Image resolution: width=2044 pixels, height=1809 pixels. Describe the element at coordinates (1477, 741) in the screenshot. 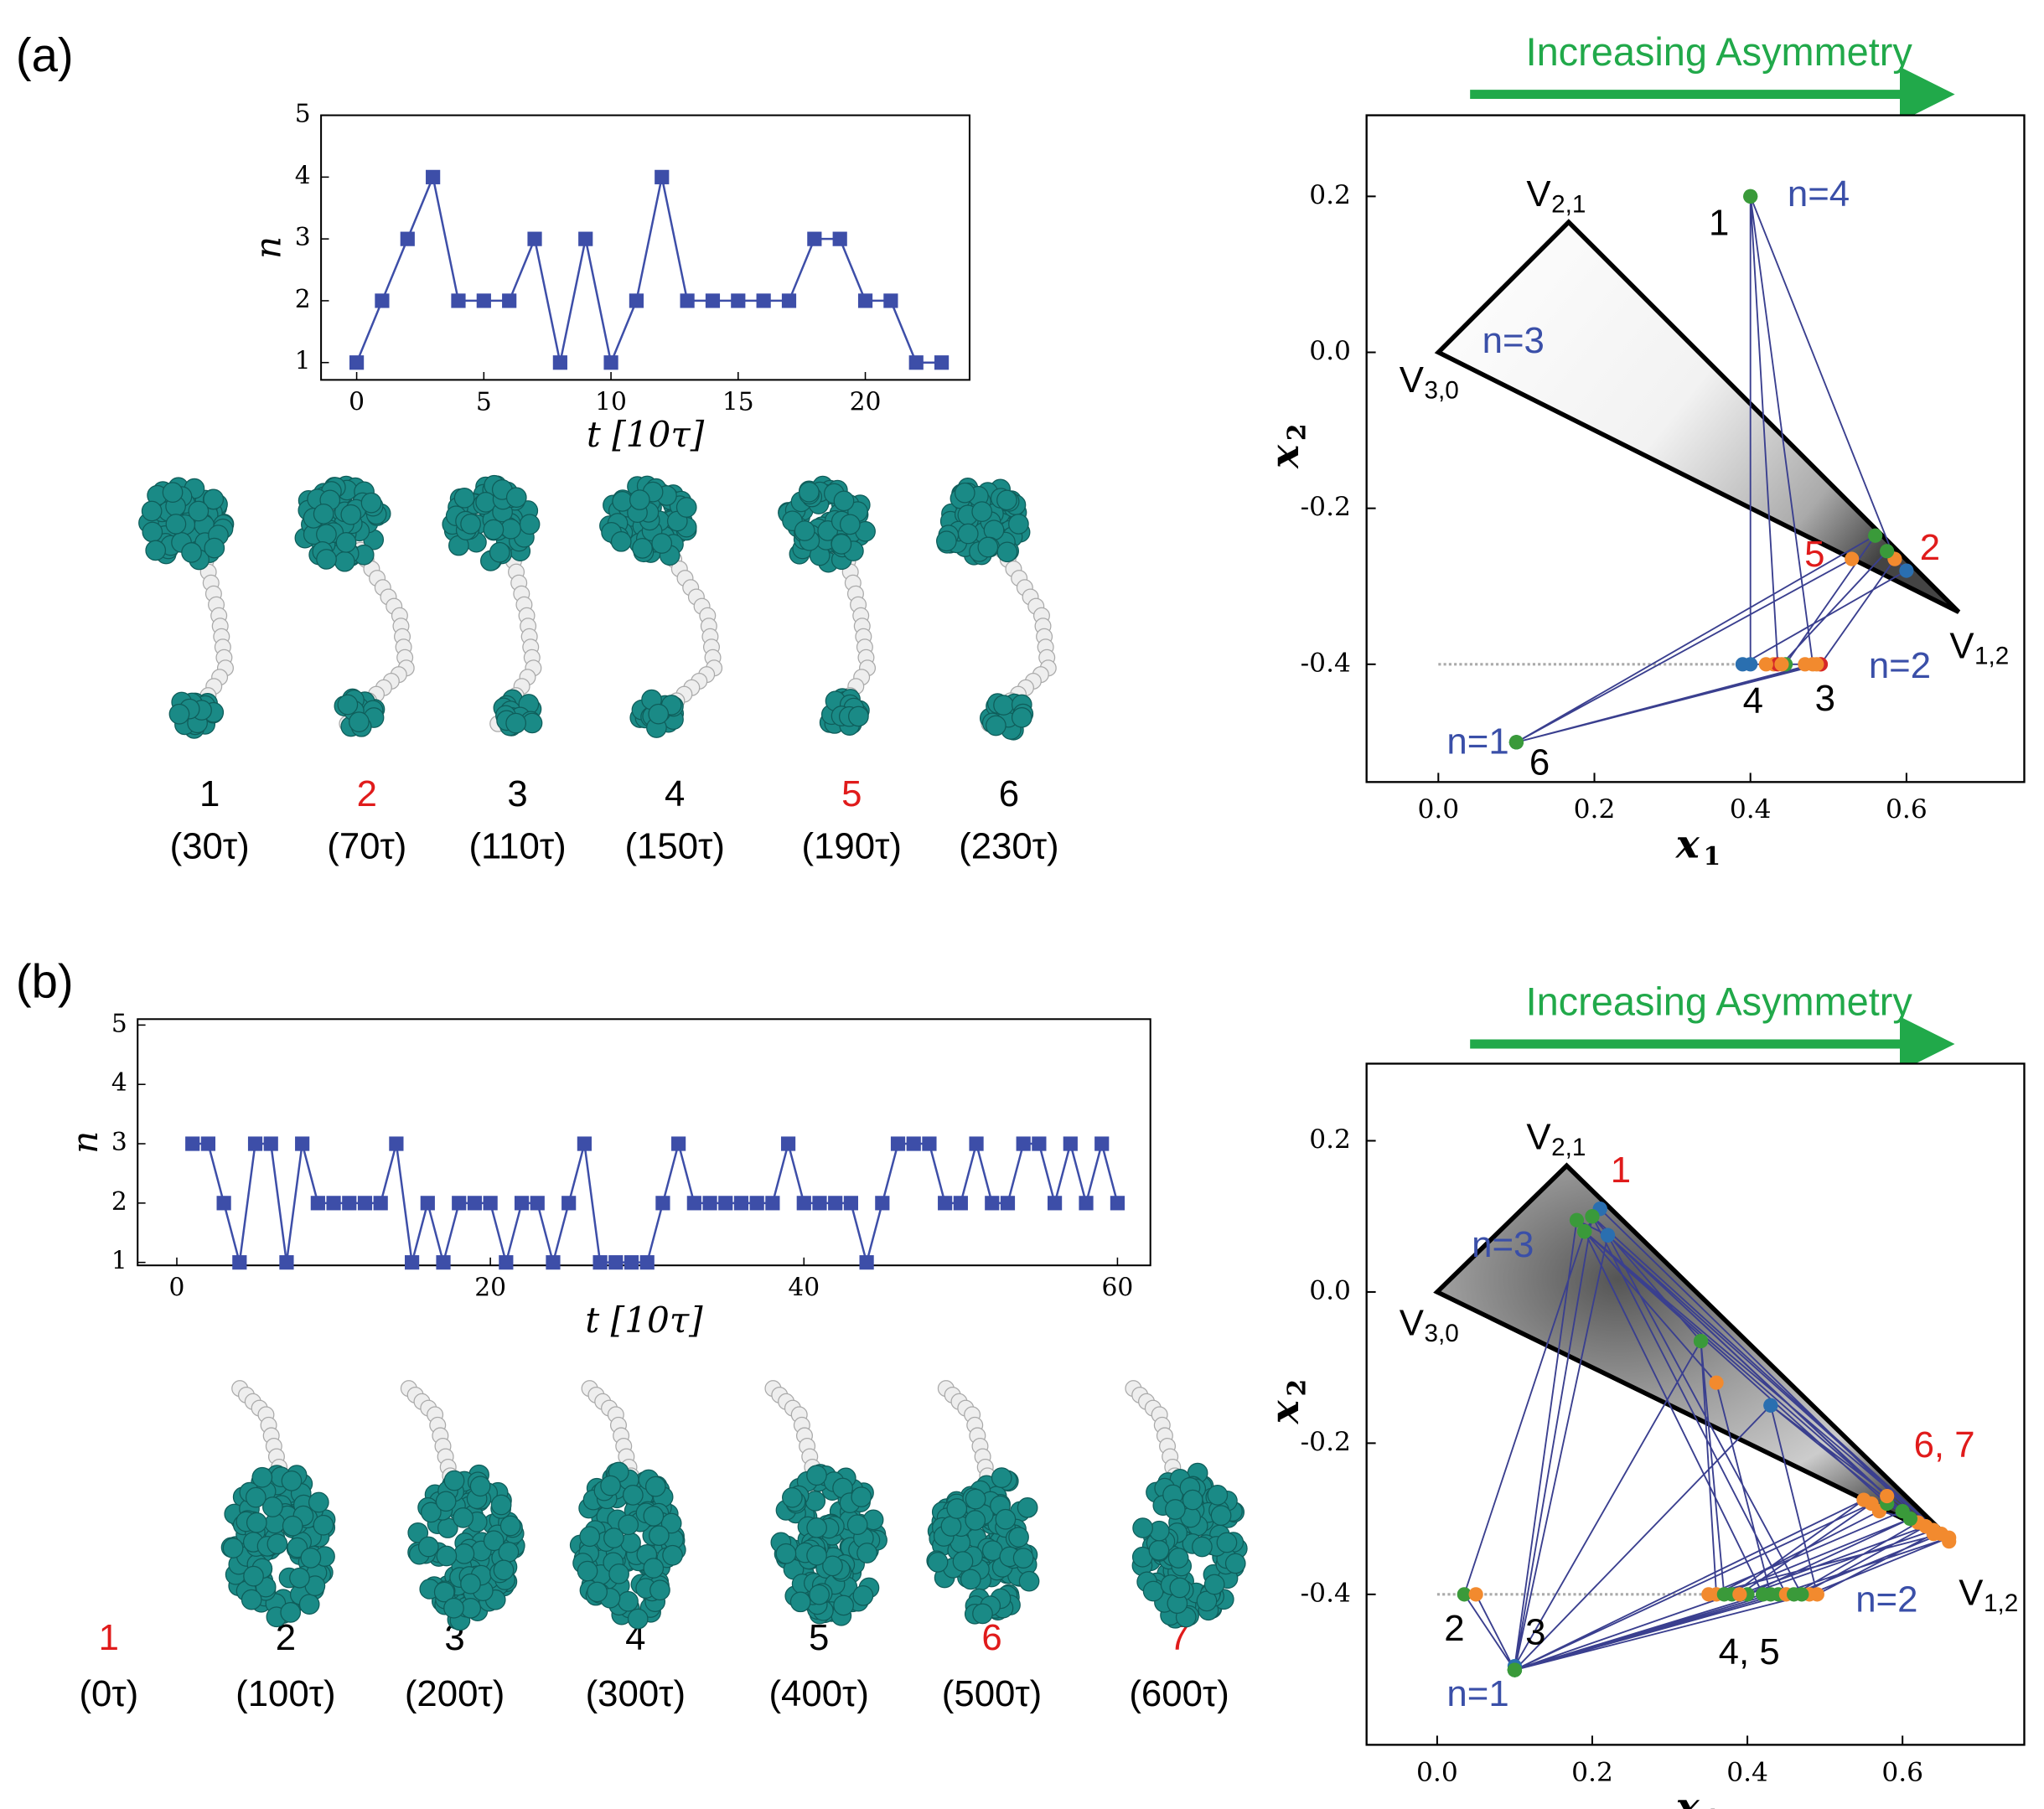

I see `annotation: n=1` at that location.